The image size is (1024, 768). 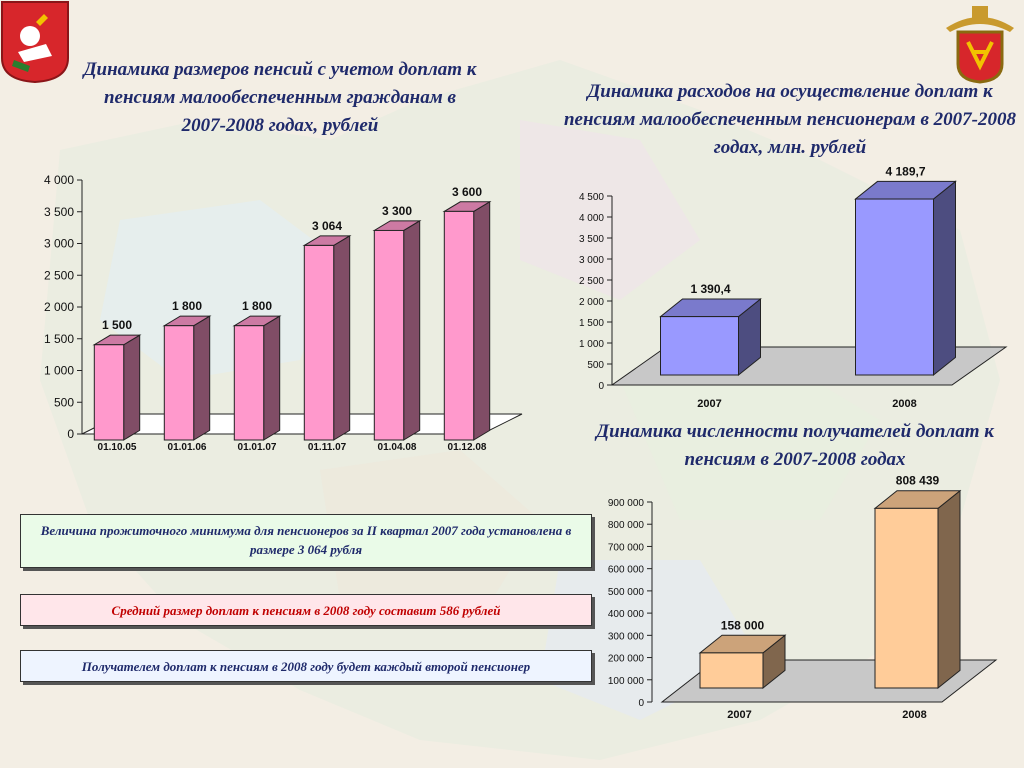 What do you see at coordinates (64, 402) in the screenshot?
I see `pensions-y-tick-label: 500` at bounding box center [64, 402].